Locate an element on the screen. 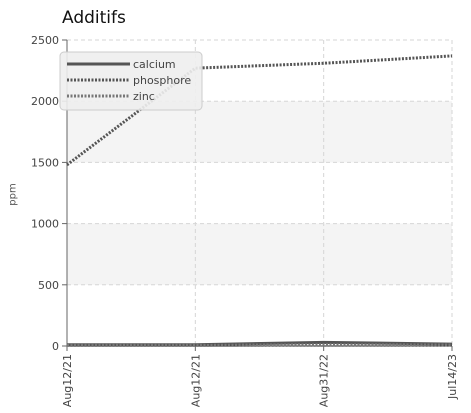  y-tick-label: 0 is located at coordinates (55, 346).